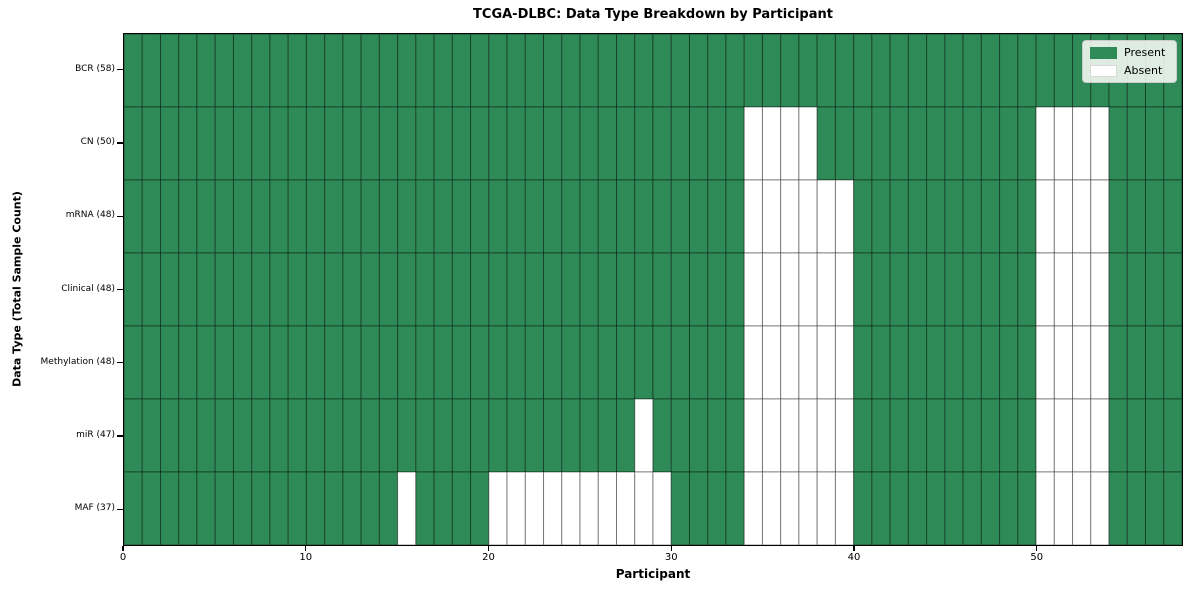 The height and width of the screenshot is (600, 1200). What do you see at coordinates (95, 435) in the screenshot?
I see `y-tick-label: miR (47)` at bounding box center [95, 435].